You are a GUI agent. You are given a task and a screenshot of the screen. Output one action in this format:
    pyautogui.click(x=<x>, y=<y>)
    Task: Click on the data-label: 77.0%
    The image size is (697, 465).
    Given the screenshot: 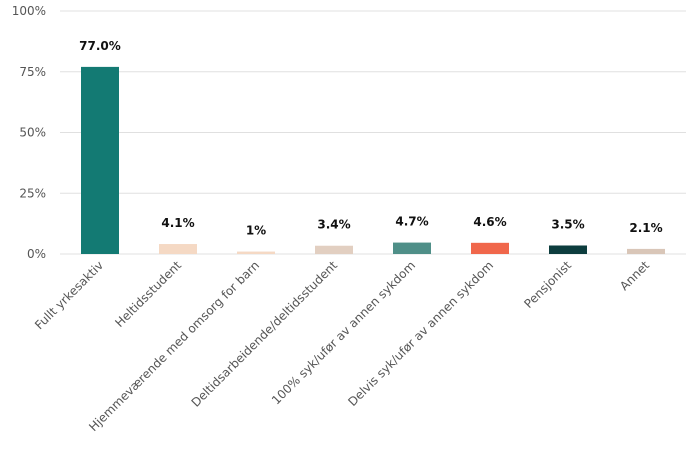 What is the action you would take?
    pyautogui.click(x=100, y=46)
    